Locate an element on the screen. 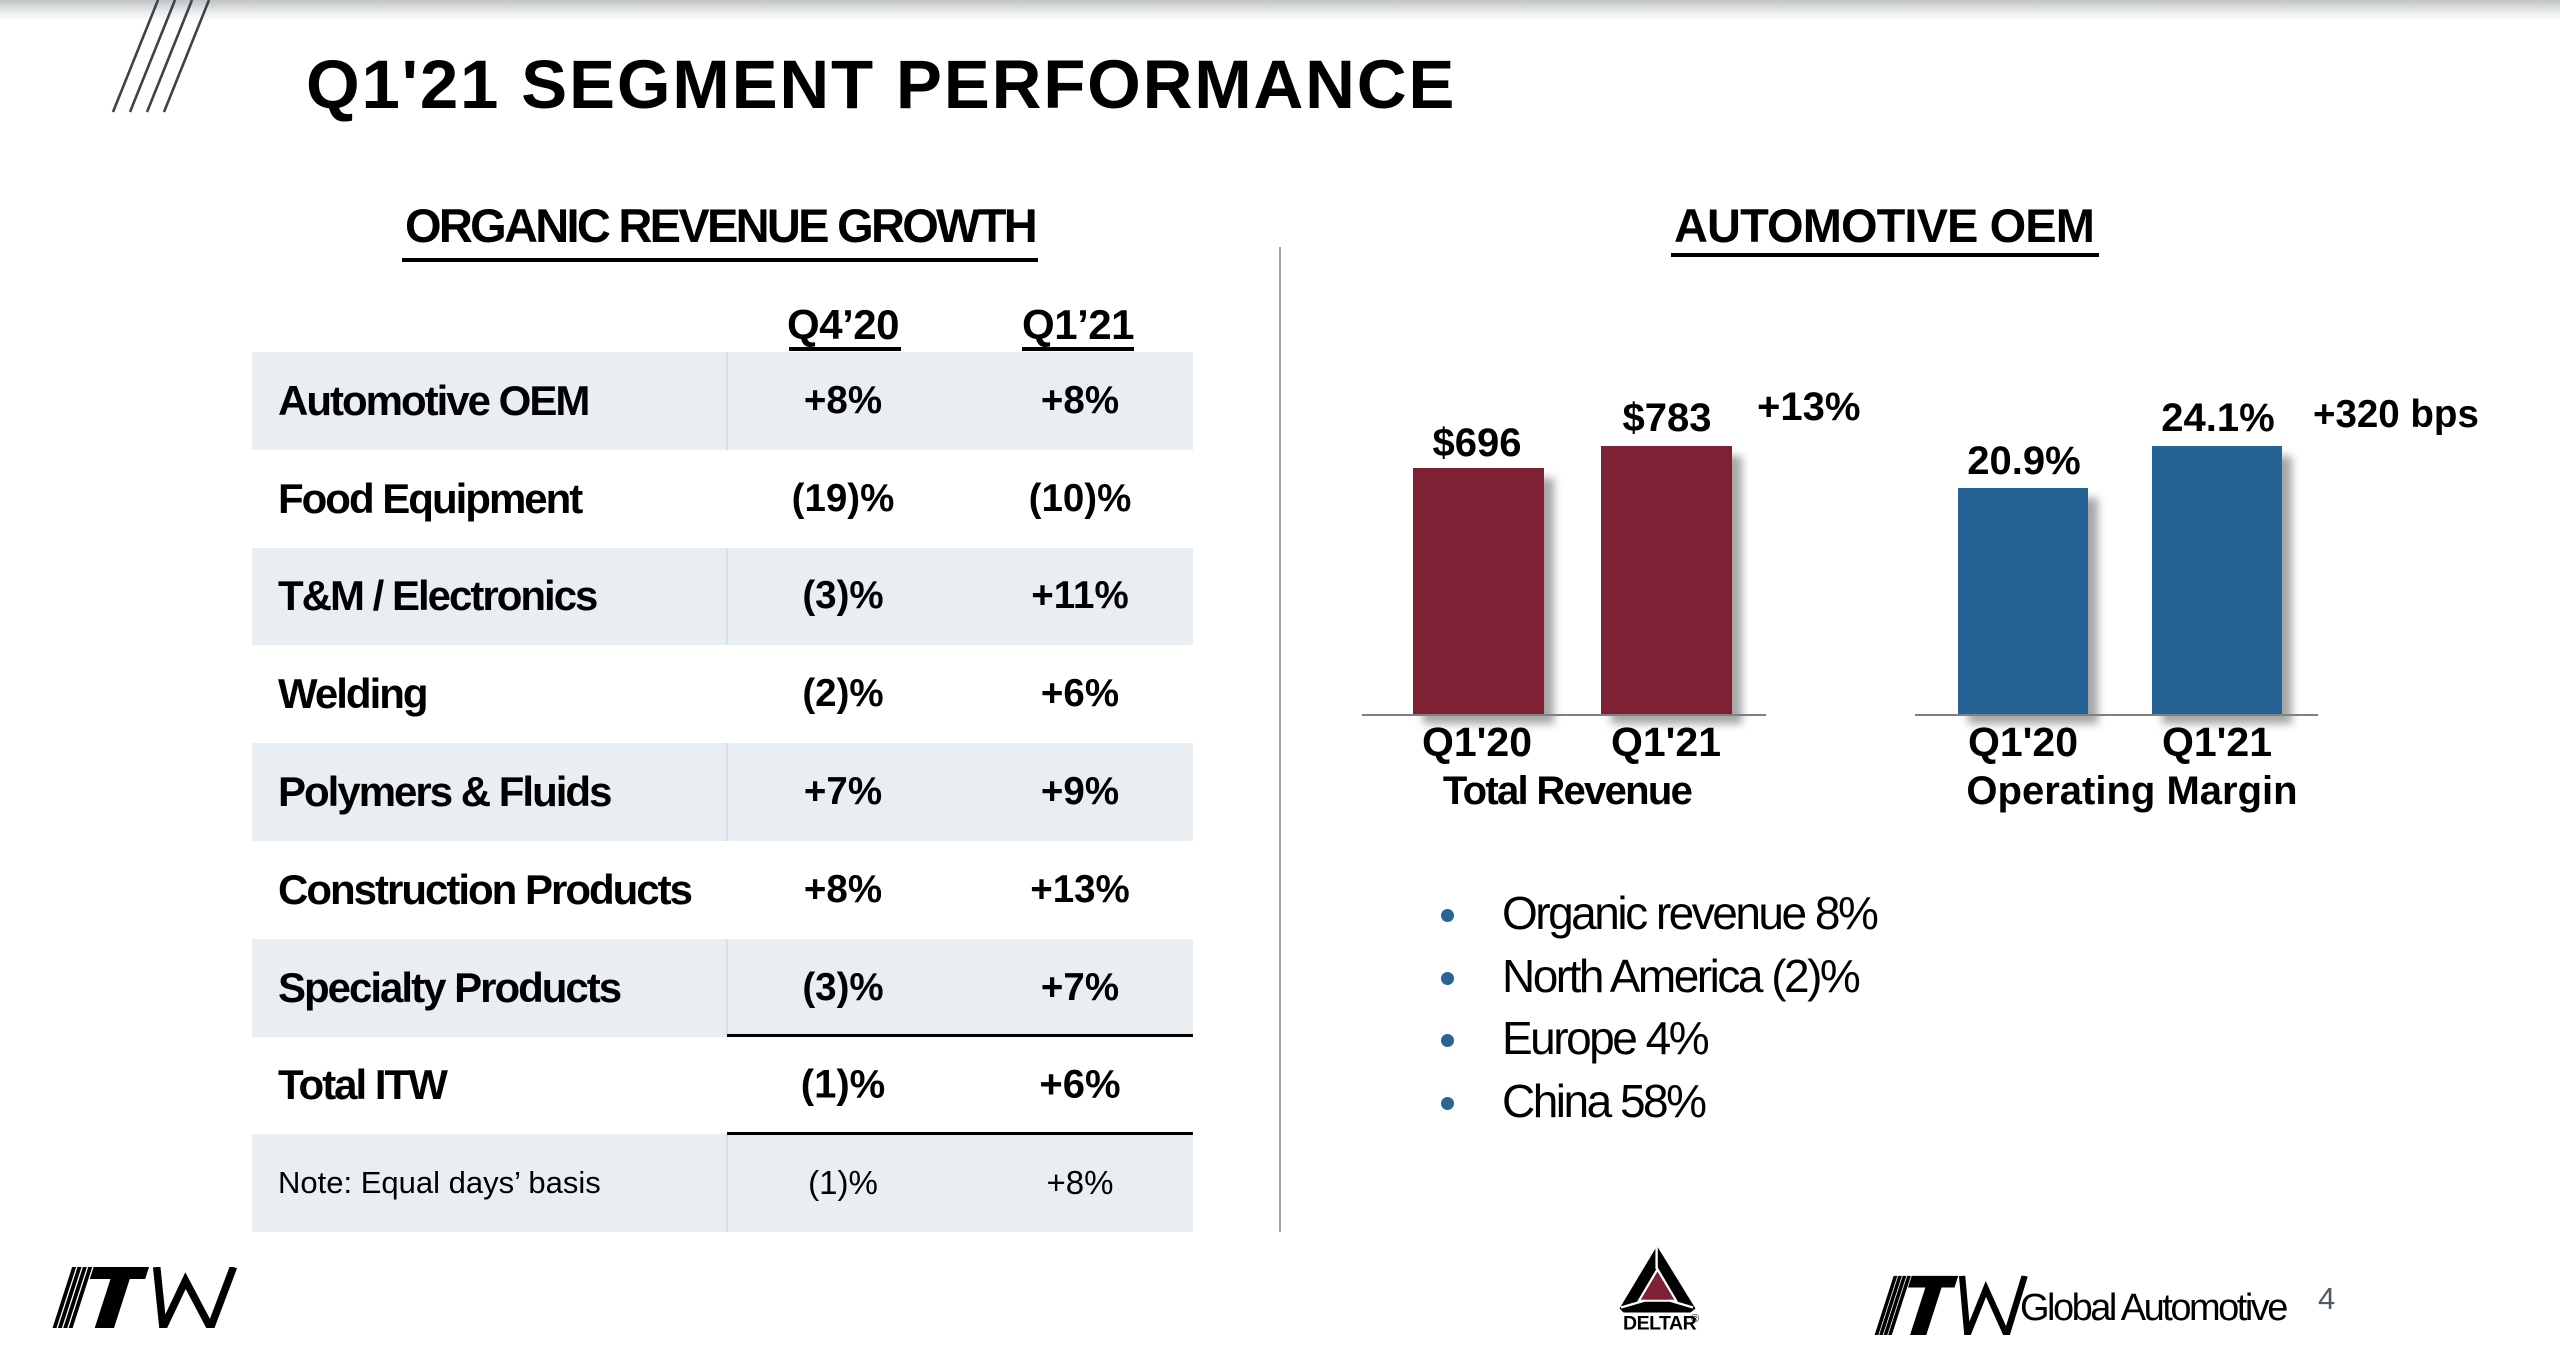 This screenshot has width=2560, height=1362. svg-text: DELTAR is located at coordinates (1660, 1324).